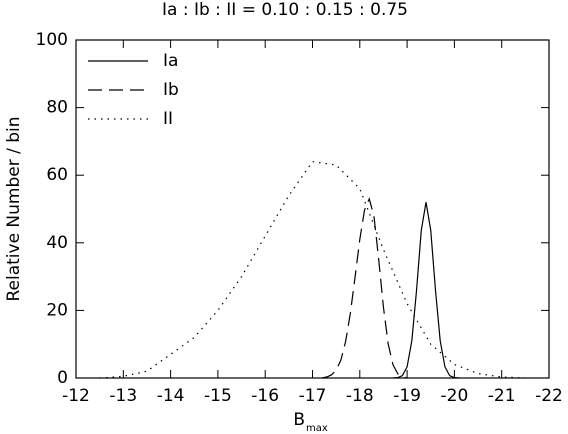 Image resolution: width=568 pixels, height=434 pixels. What do you see at coordinates (57, 108) in the screenshot?
I see `y-tick-label: 80` at bounding box center [57, 108].